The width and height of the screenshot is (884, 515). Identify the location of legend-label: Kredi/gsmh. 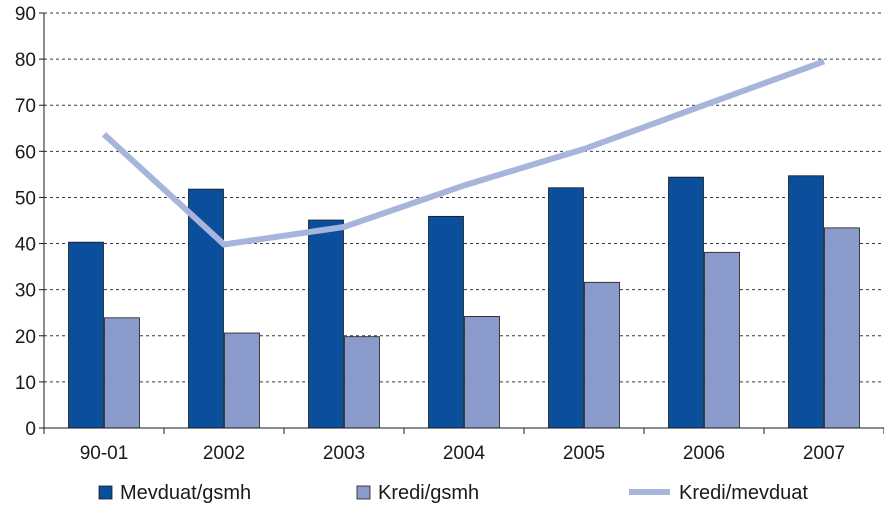
(428, 493).